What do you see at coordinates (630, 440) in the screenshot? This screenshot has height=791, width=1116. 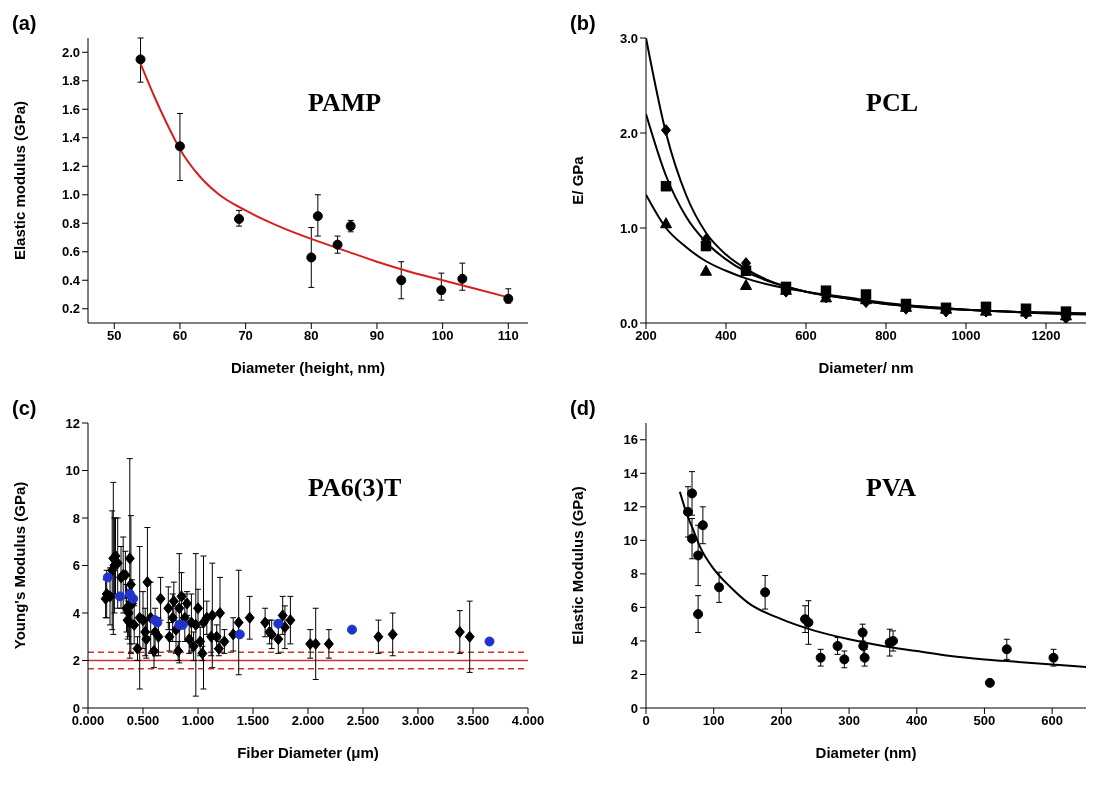 I see `y-tick-label: 16` at bounding box center [630, 440].